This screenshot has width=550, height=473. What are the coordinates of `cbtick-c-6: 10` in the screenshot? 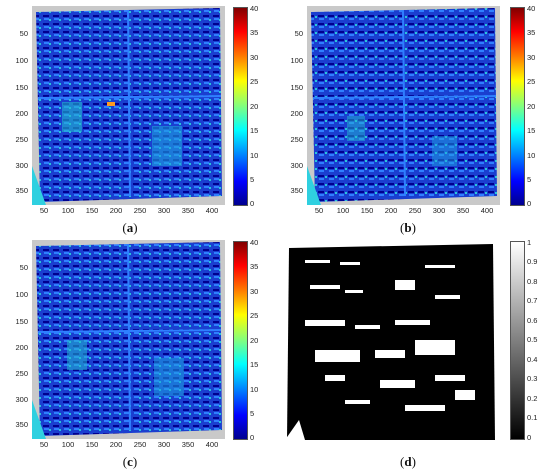 It's located at (254, 389).